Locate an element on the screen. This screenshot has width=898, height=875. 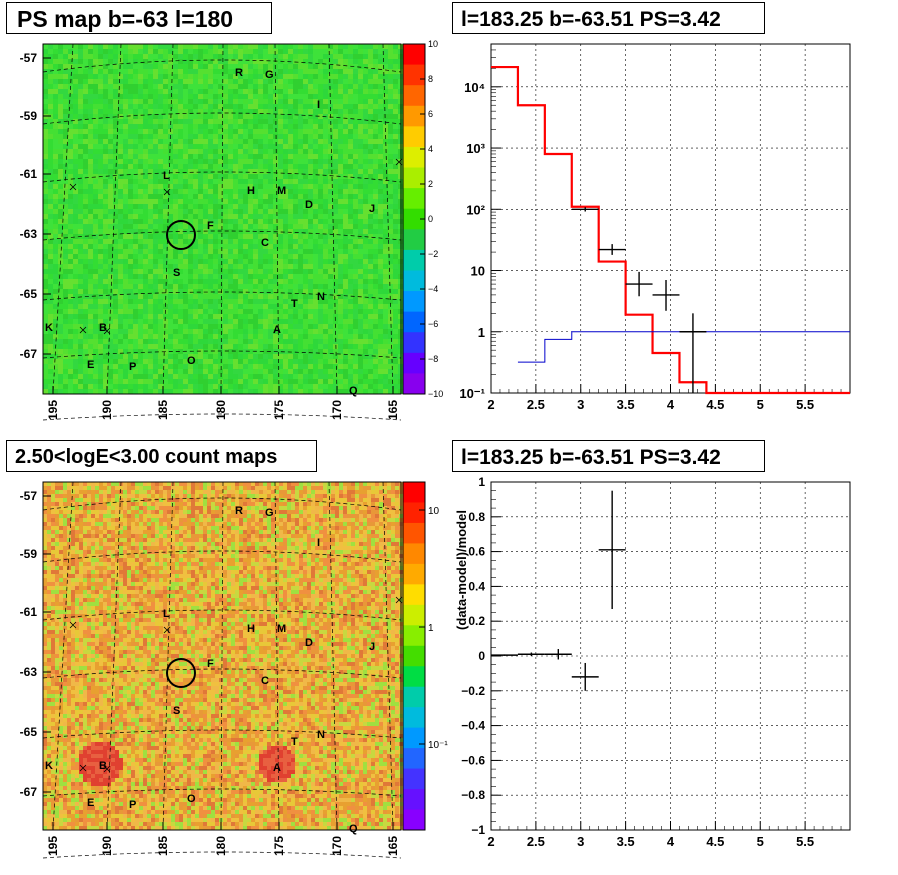
spectrum-xtick-label: 4 is located at coordinates (671, 404).